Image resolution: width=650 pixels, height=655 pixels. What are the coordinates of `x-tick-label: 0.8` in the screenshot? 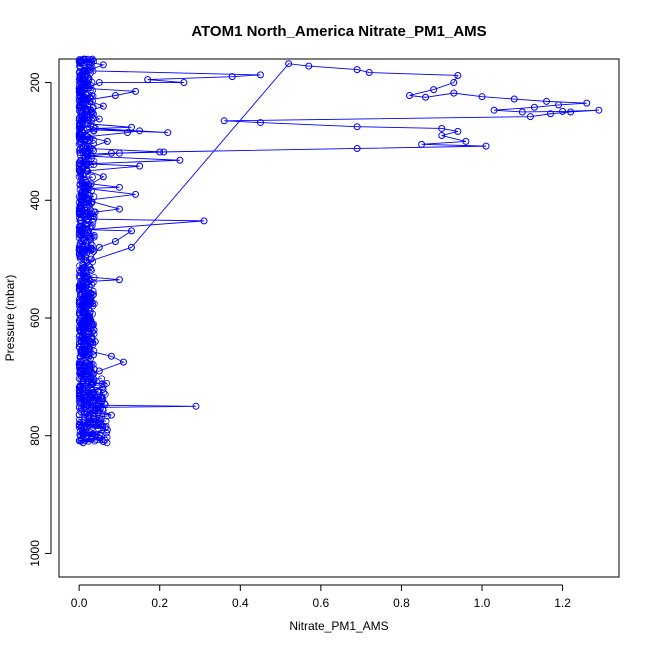 It's located at (401, 603).